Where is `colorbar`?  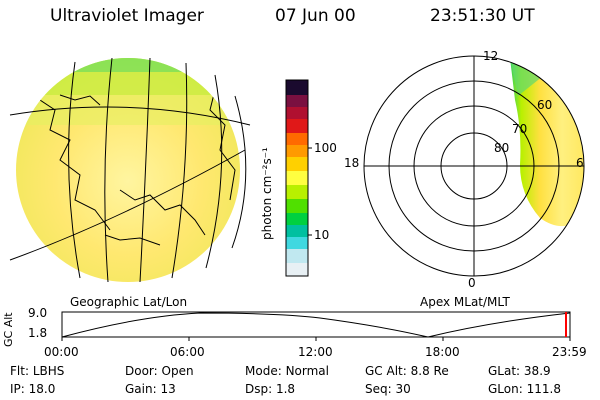 colorbar is located at coordinates (298, 178).